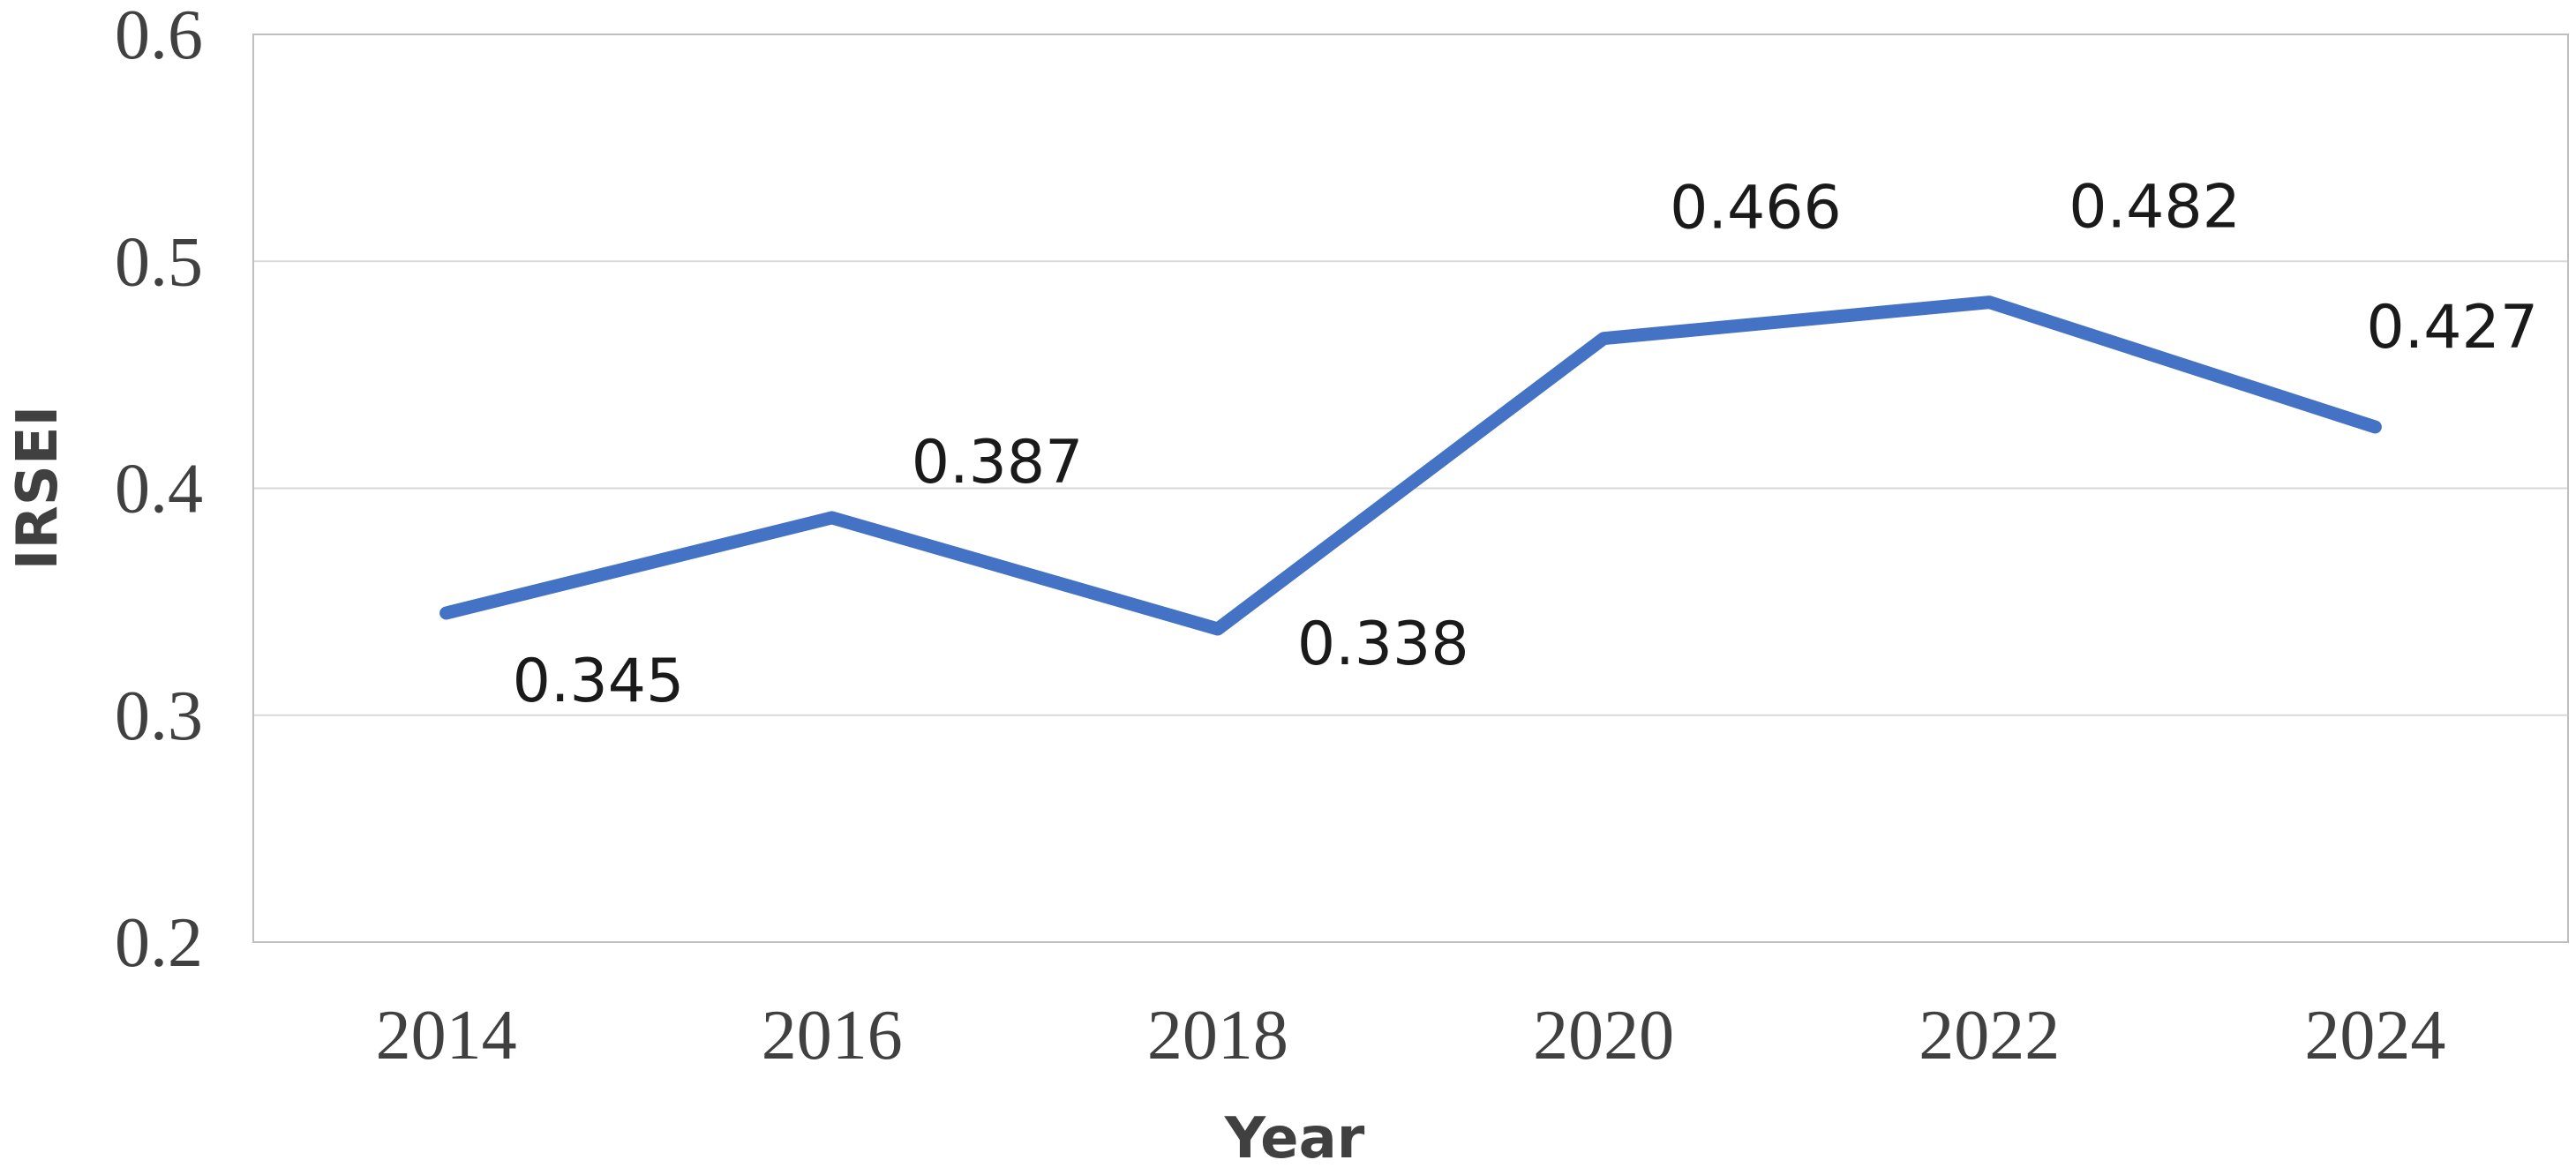 The image size is (2576, 1175). I want to click on data-label: 0.427, so click(2452, 328).